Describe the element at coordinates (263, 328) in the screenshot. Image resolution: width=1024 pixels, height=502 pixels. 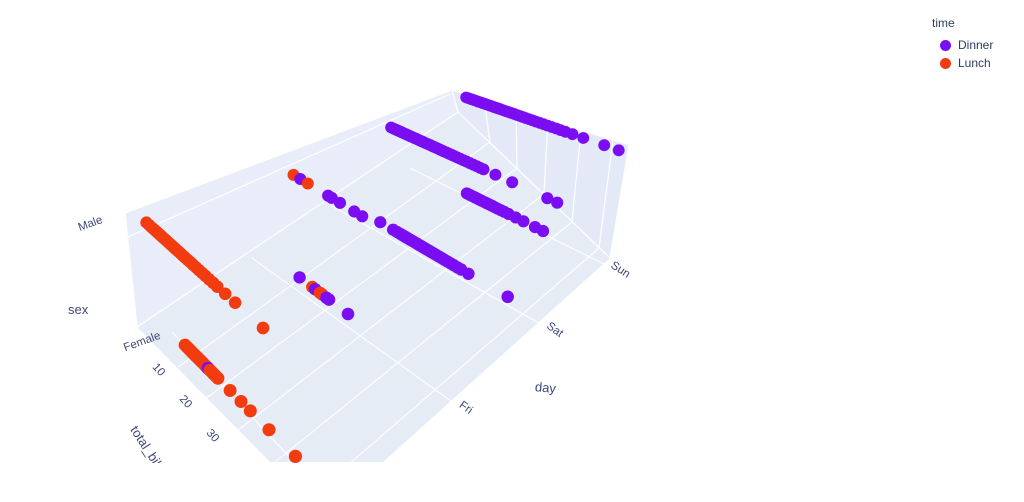
I see `data-point: Male / Thur / Lunch / 43` at that location.